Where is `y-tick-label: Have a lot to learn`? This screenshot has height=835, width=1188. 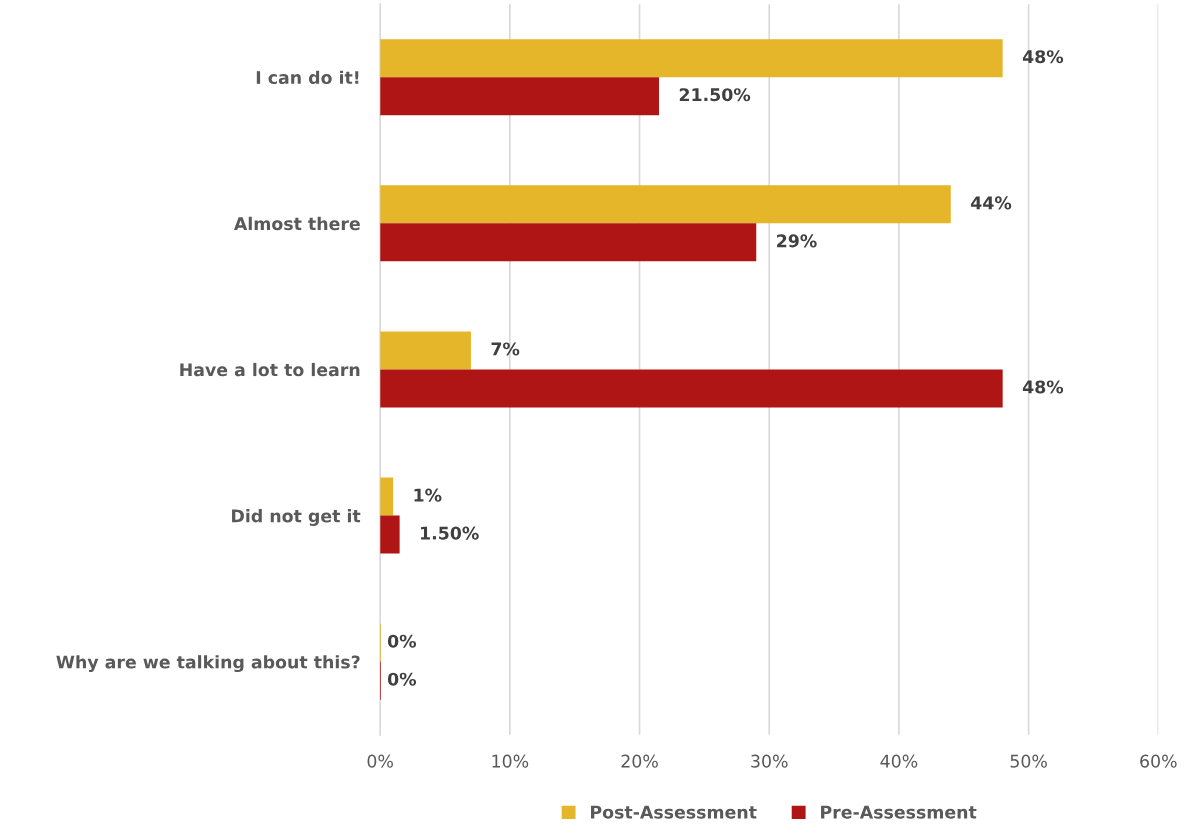 y-tick-label: Have a lot to learn is located at coordinates (270, 369).